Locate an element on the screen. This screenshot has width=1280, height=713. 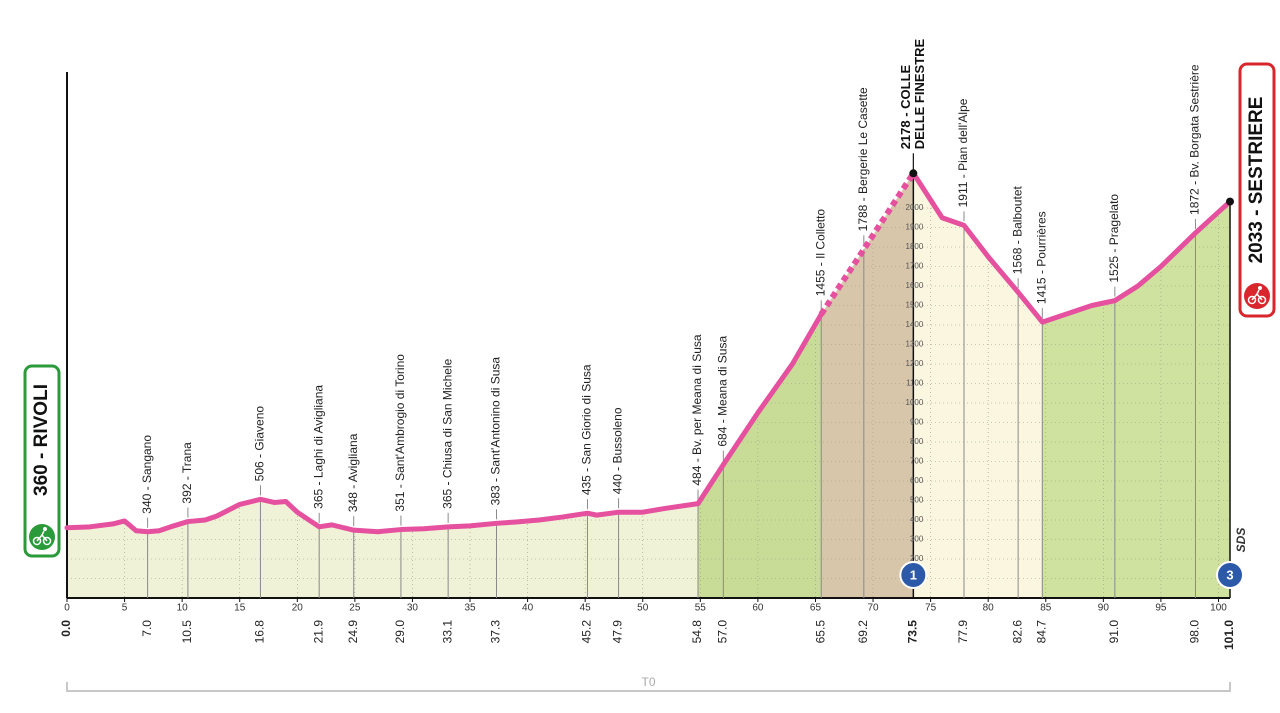
waypoint-label: 365 - Chiusa di San Michele is located at coordinates (447, 433).